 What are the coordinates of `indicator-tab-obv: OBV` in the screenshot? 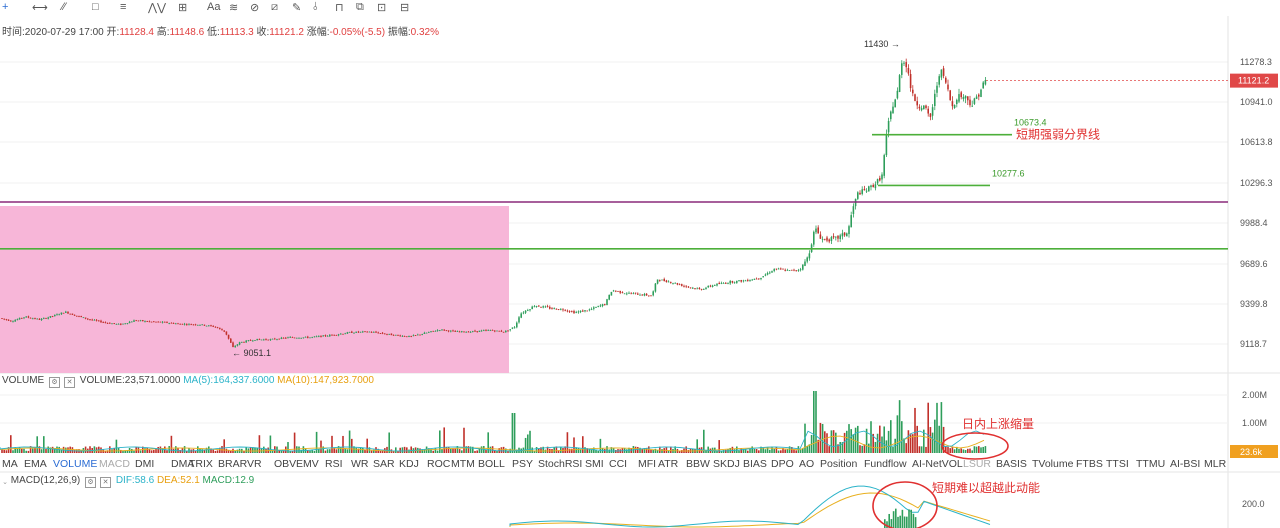 It's located at (285, 464).